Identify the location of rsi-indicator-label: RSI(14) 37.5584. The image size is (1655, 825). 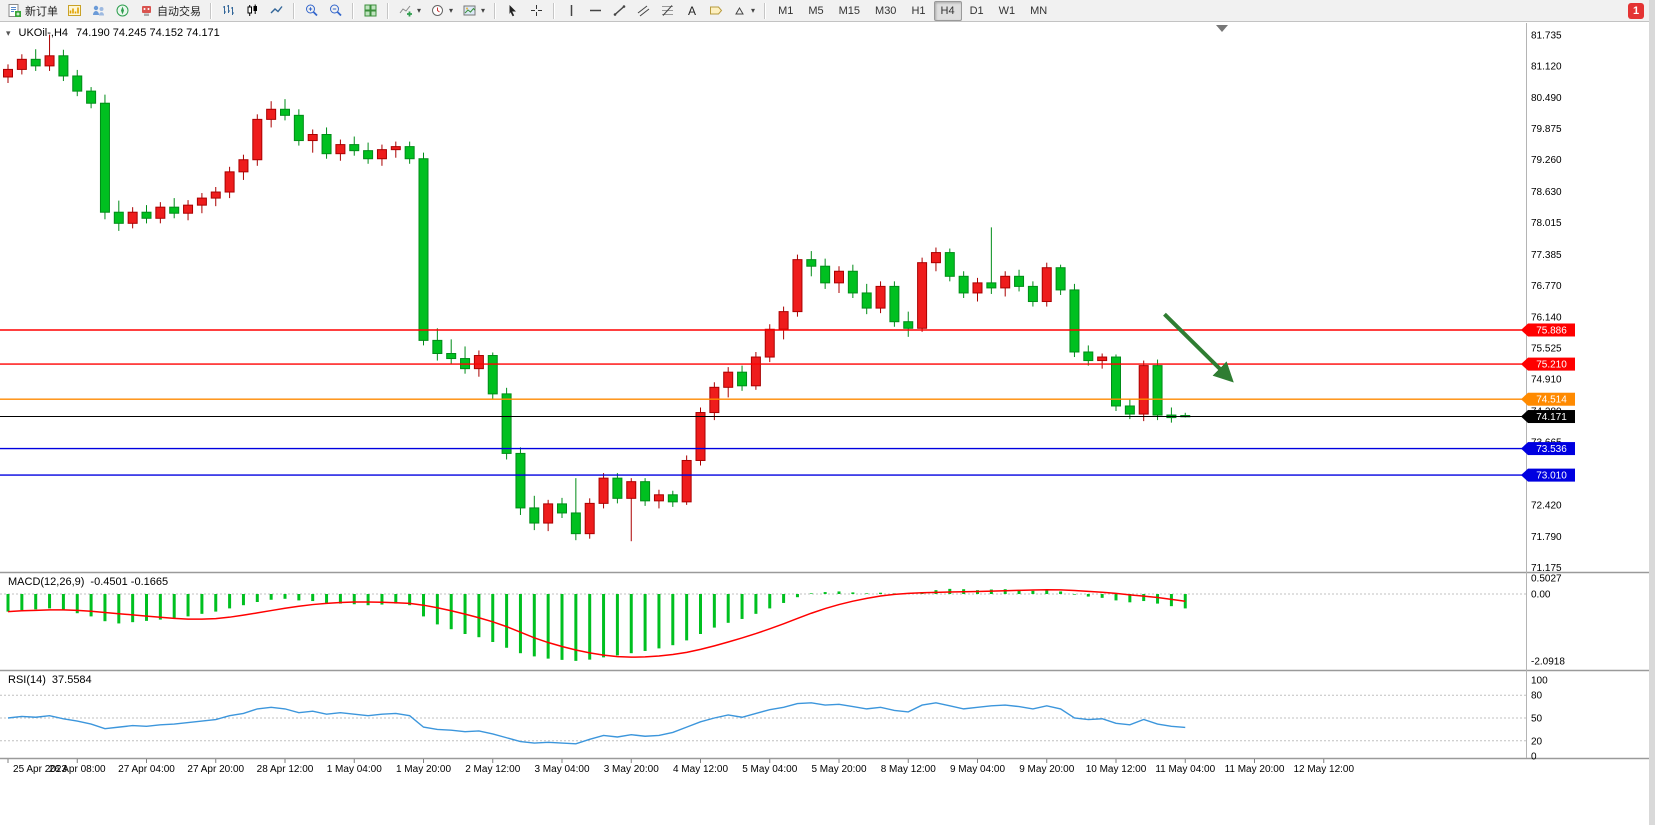
(50, 680).